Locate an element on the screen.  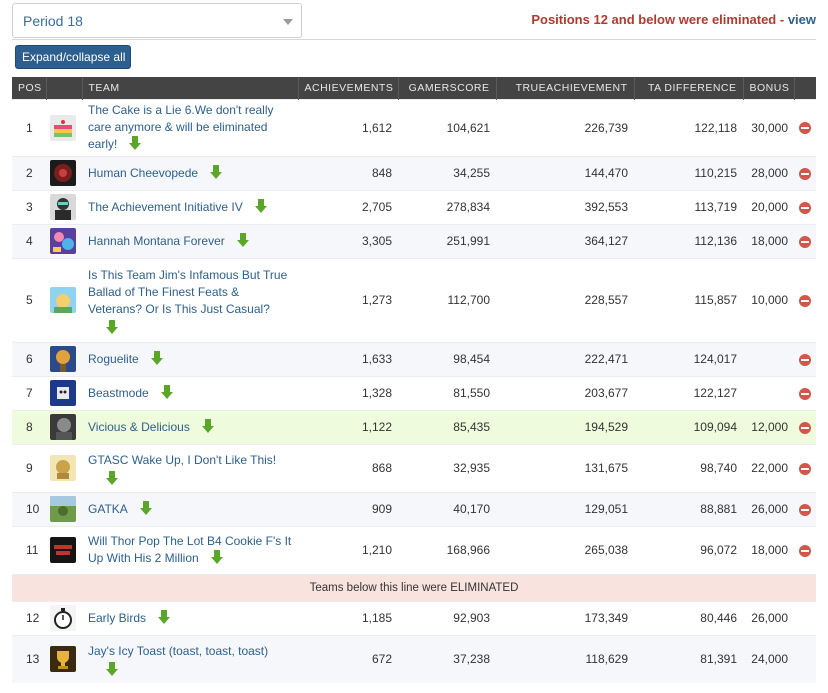
stopwatch-avatar-icon is located at coordinates (63, 618).